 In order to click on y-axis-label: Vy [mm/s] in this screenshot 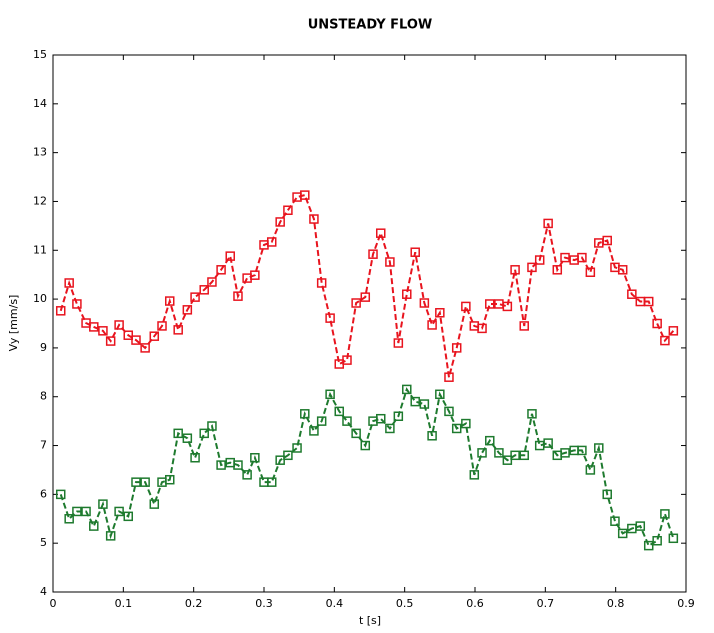, I will do `click(13, 323)`.